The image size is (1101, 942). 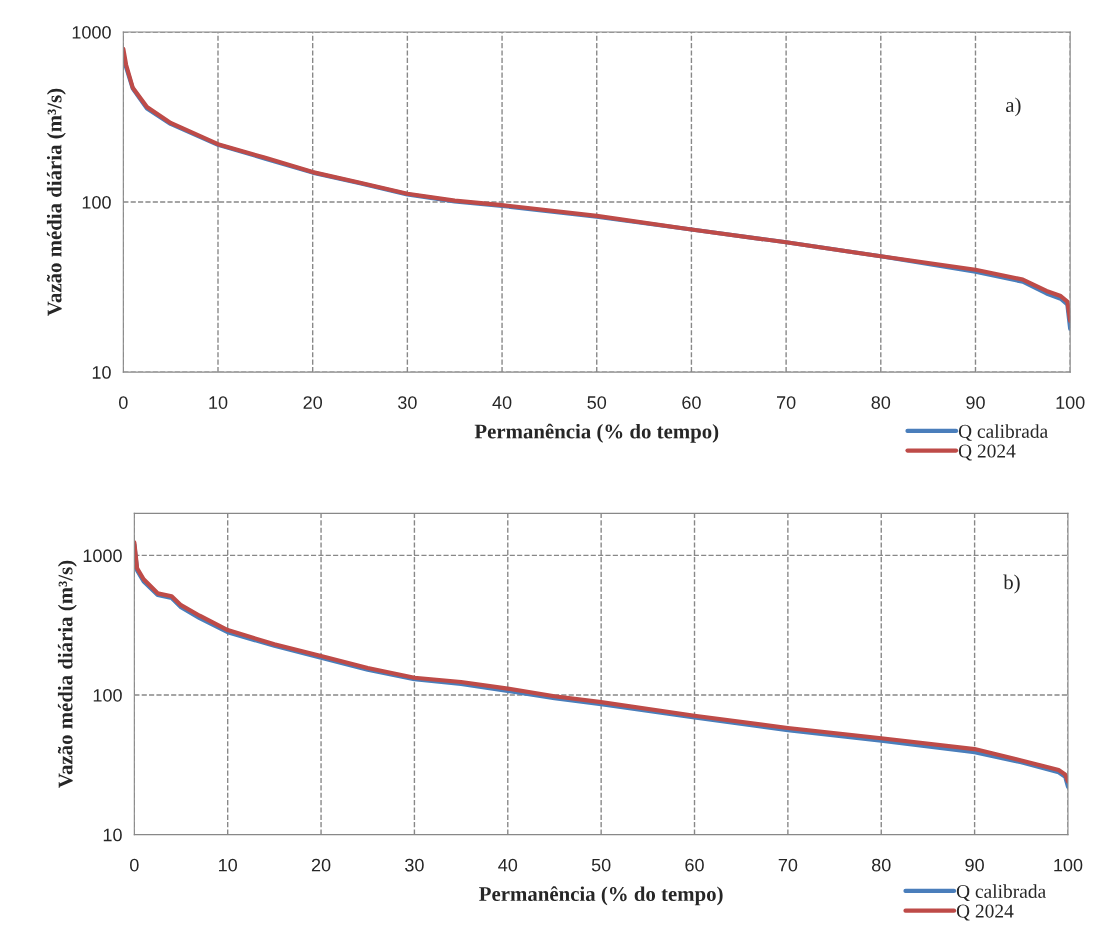 I want to click on annotation: a), so click(x=1013, y=107).